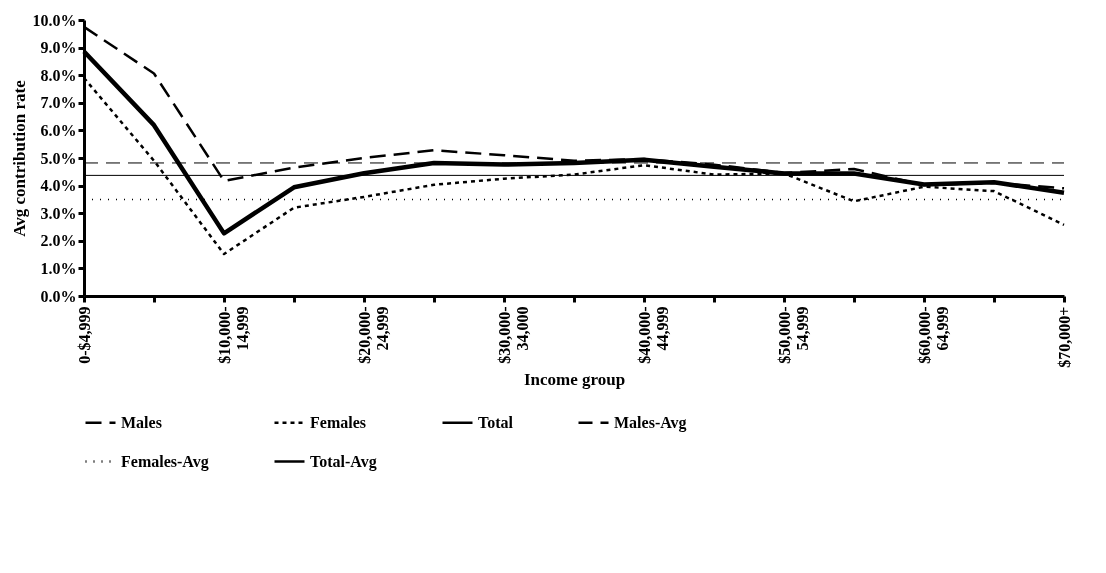  I want to click on legend-label: Total-Avg, so click(343, 461).